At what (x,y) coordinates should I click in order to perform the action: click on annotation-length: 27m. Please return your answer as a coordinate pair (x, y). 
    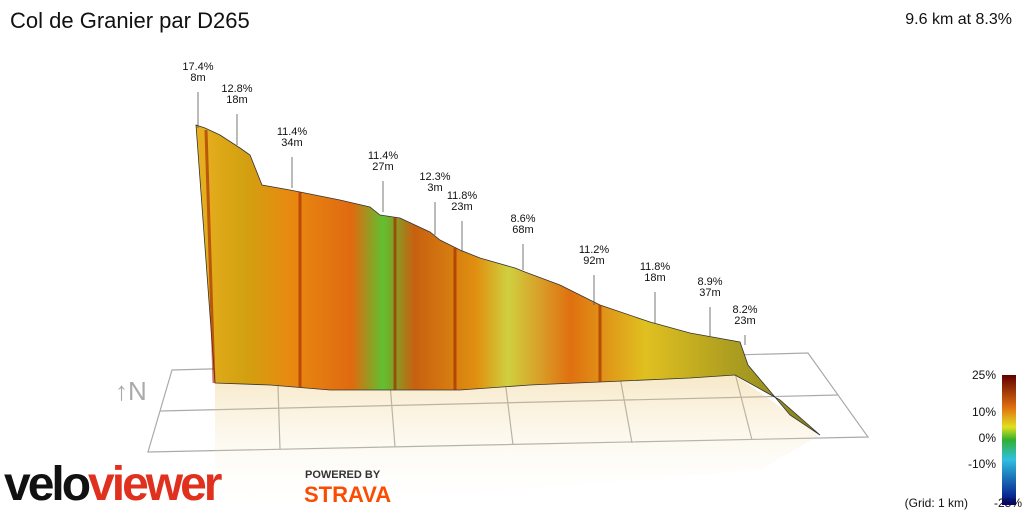
    Looking at the image, I should click on (382, 167).